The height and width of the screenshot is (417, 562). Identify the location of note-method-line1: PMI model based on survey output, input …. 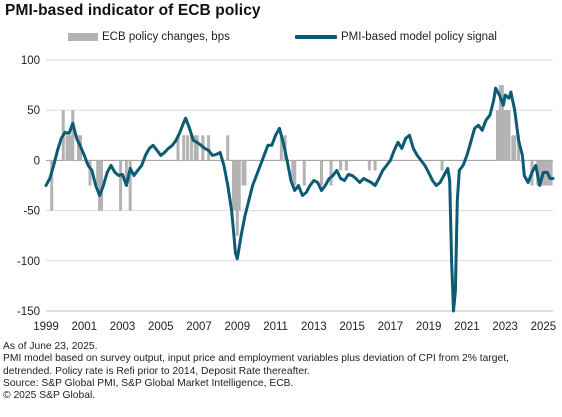
(256, 359).